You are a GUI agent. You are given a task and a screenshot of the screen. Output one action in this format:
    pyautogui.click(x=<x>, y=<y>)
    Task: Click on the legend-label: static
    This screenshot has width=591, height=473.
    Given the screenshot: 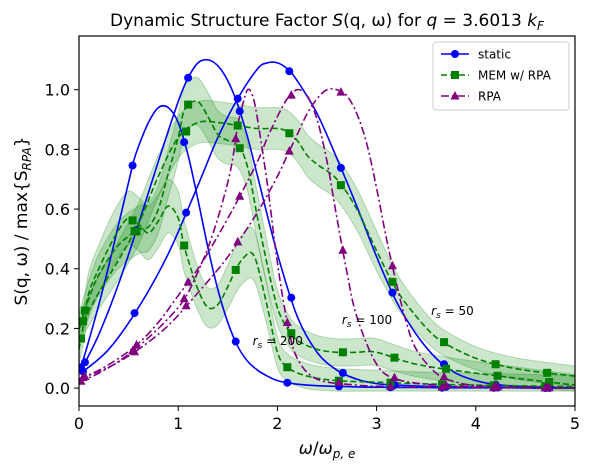 What is the action you would take?
    pyautogui.click(x=494, y=55)
    